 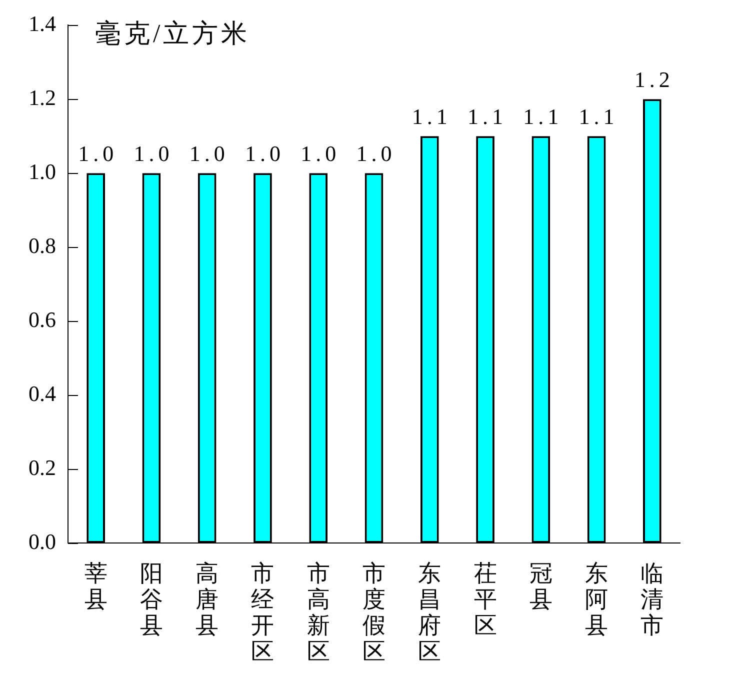 I want to click on y-tick-label: 0.4, so click(x=42, y=393).